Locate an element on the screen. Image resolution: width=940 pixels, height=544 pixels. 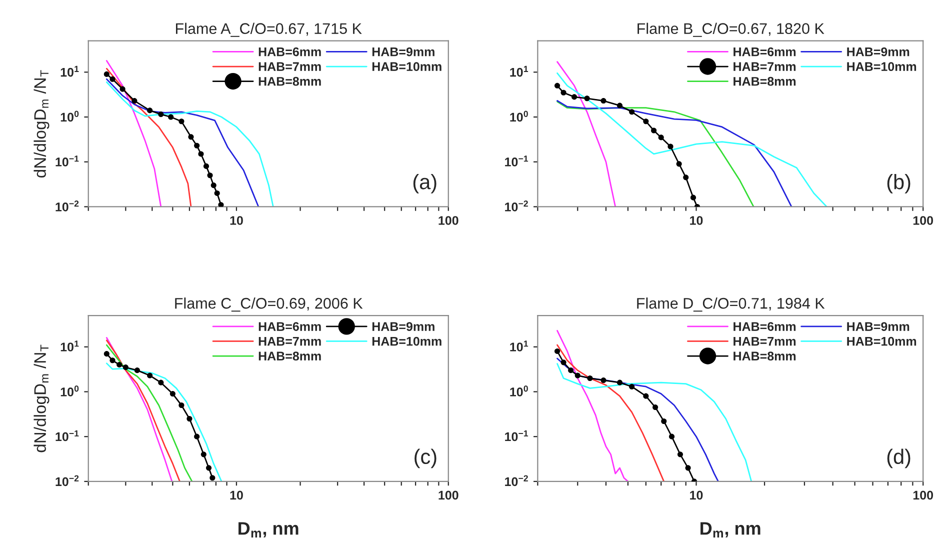
annotation: (b) is located at coordinates (898, 184).